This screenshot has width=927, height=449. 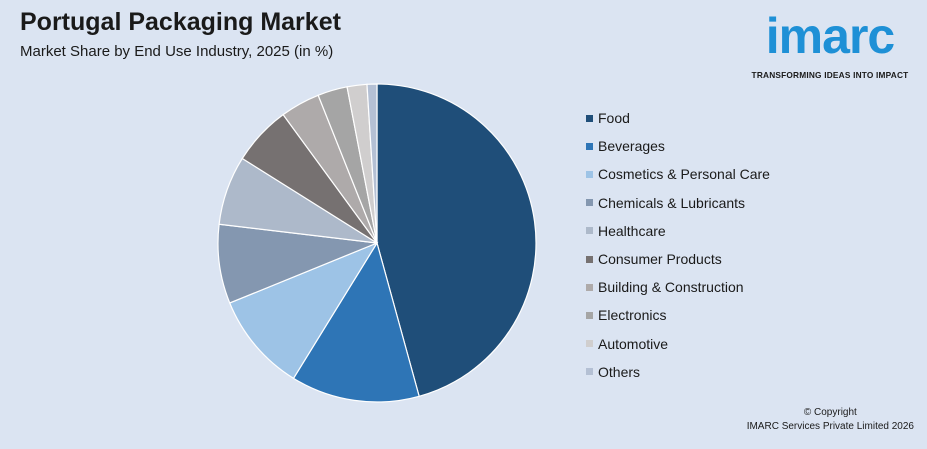 I want to click on legend-label: Cosmetics & Personal Care, so click(x=684, y=174).